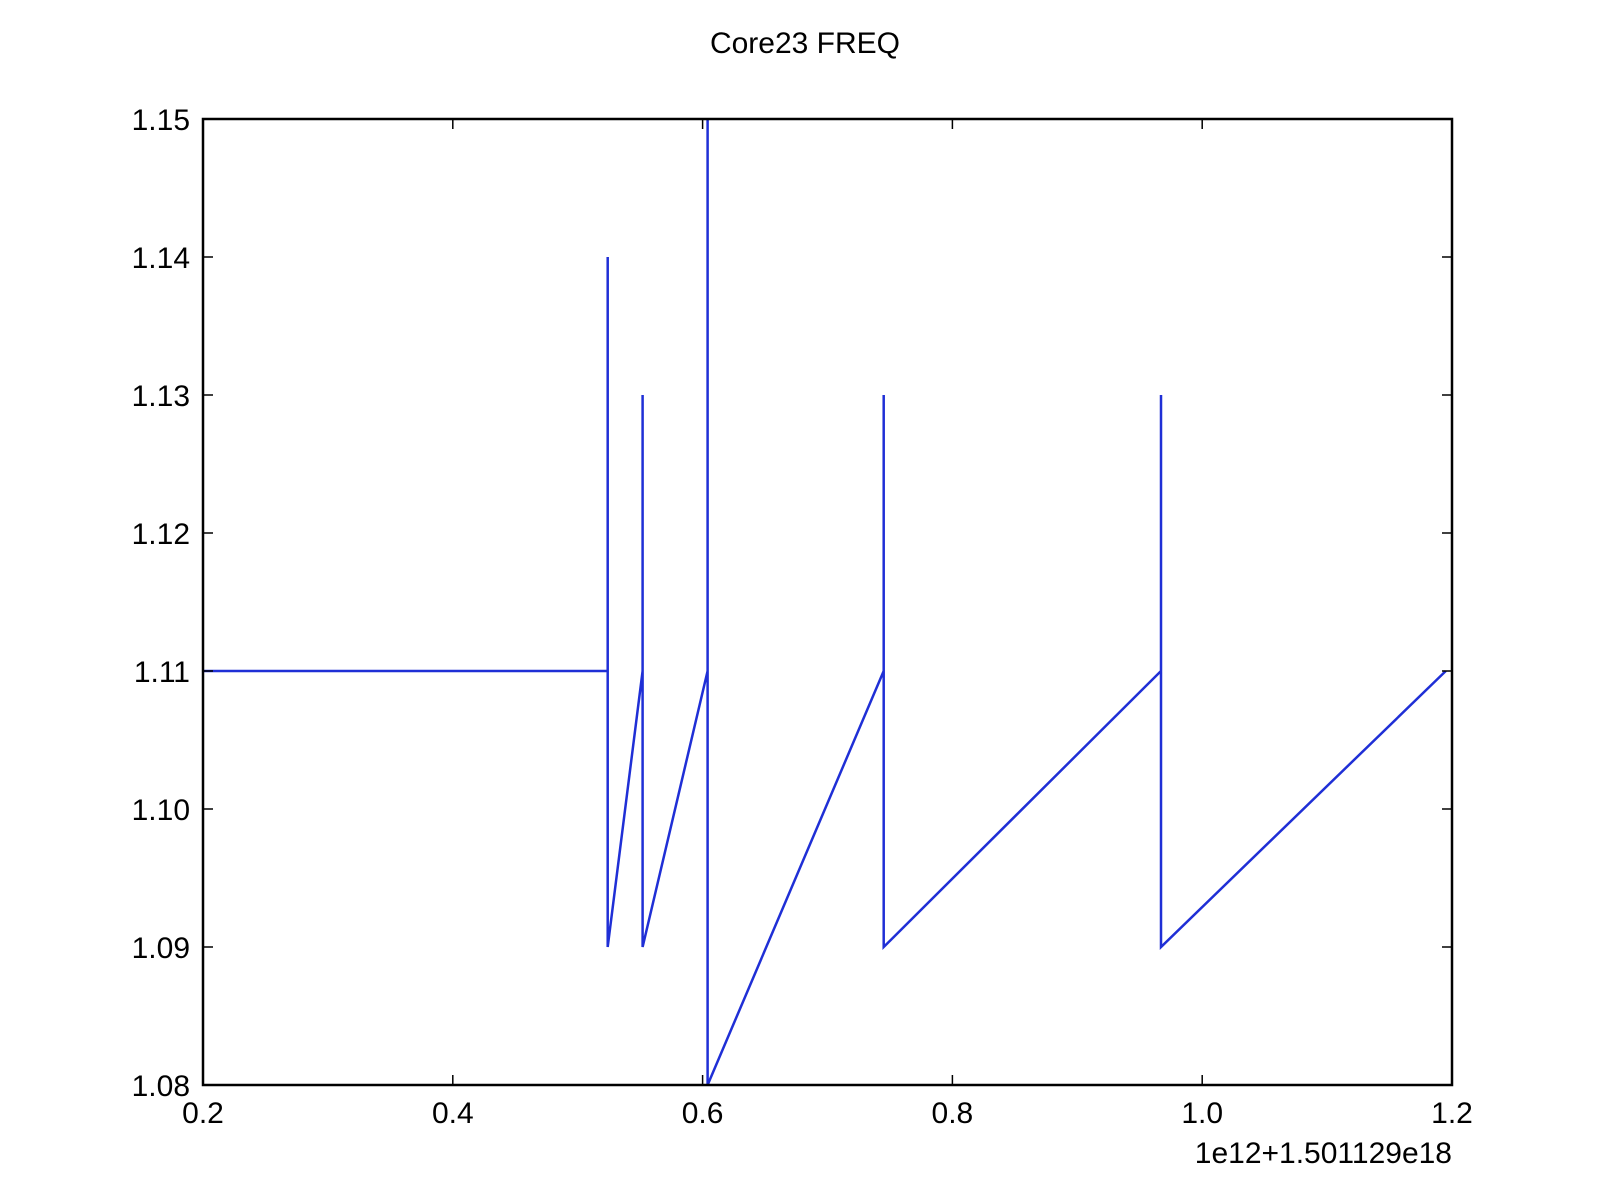 The height and width of the screenshot is (1200, 1600). What do you see at coordinates (162, 672) in the screenshot?
I see `y-tick-label: 1.11` at bounding box center [162, 672].